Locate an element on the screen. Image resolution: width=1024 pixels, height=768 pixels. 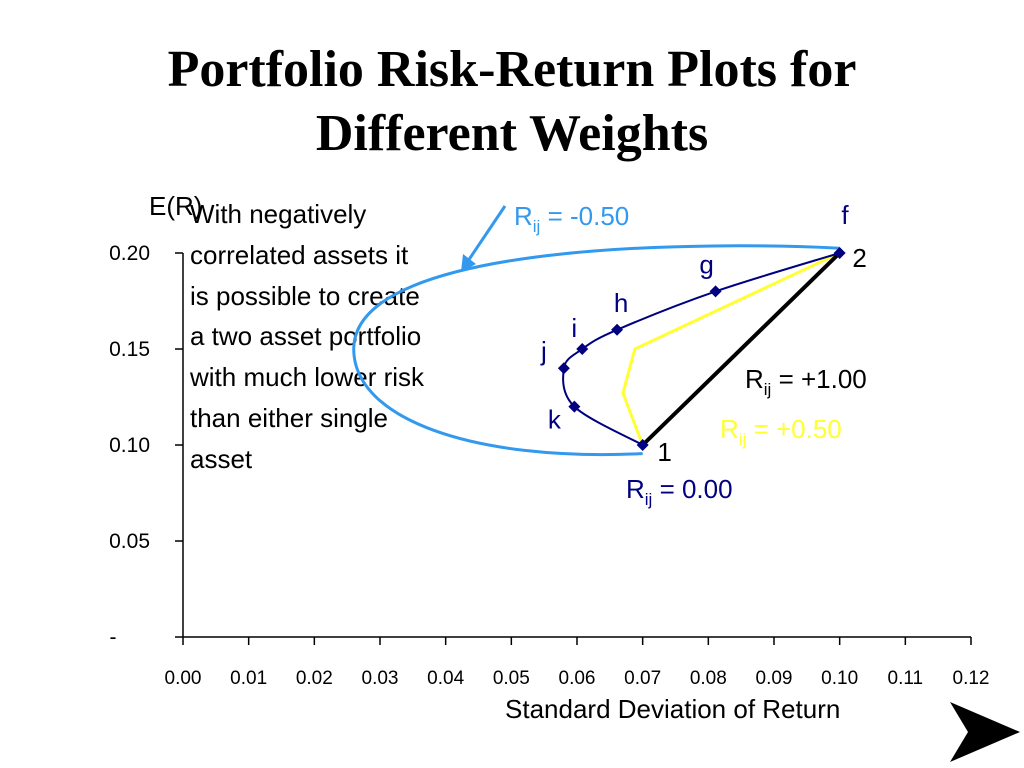
annotation-rij-1-00: Rij = +1.00 is located at coordinates (806, 381).